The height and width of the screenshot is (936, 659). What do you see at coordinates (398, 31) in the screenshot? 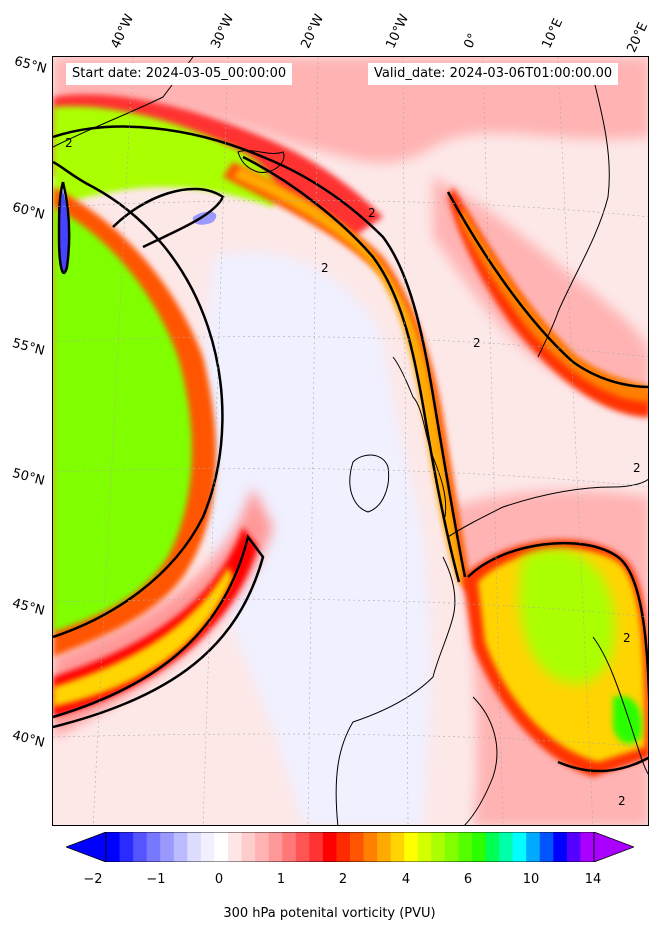
I see `lon-label-10w: 10°W` at bounding box center [398, 31].